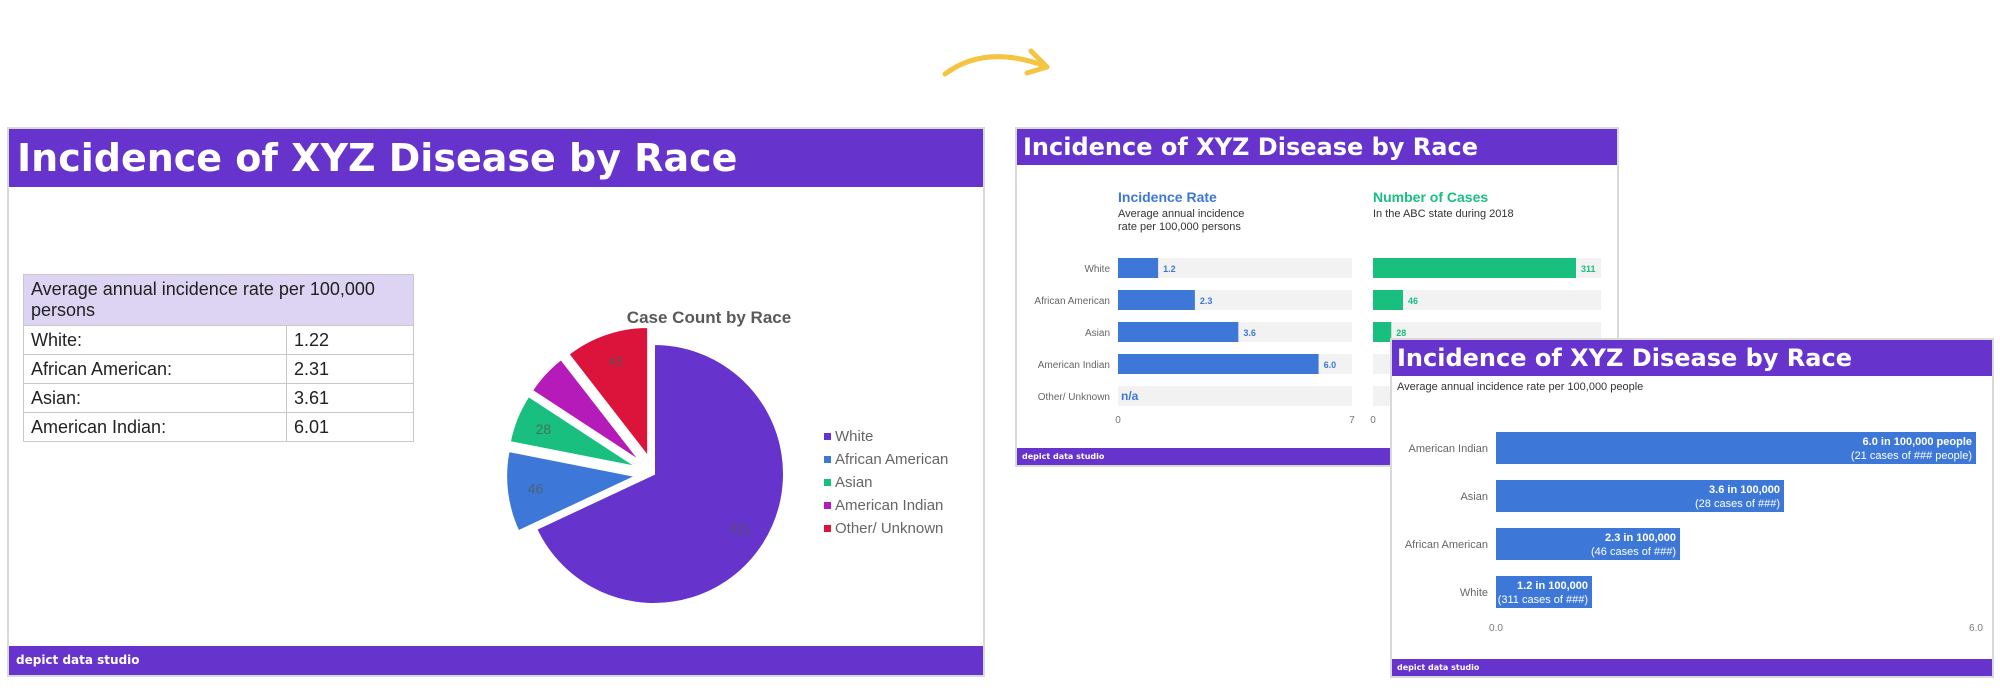  I want to click on table-cell-value: 3.61, so click(350, 398).